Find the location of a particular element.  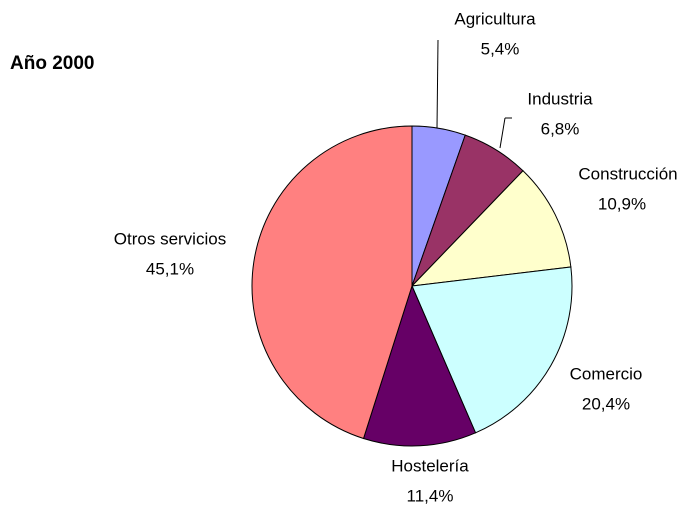

slice-label: Otros servicios is located at coordinates (170, 238).